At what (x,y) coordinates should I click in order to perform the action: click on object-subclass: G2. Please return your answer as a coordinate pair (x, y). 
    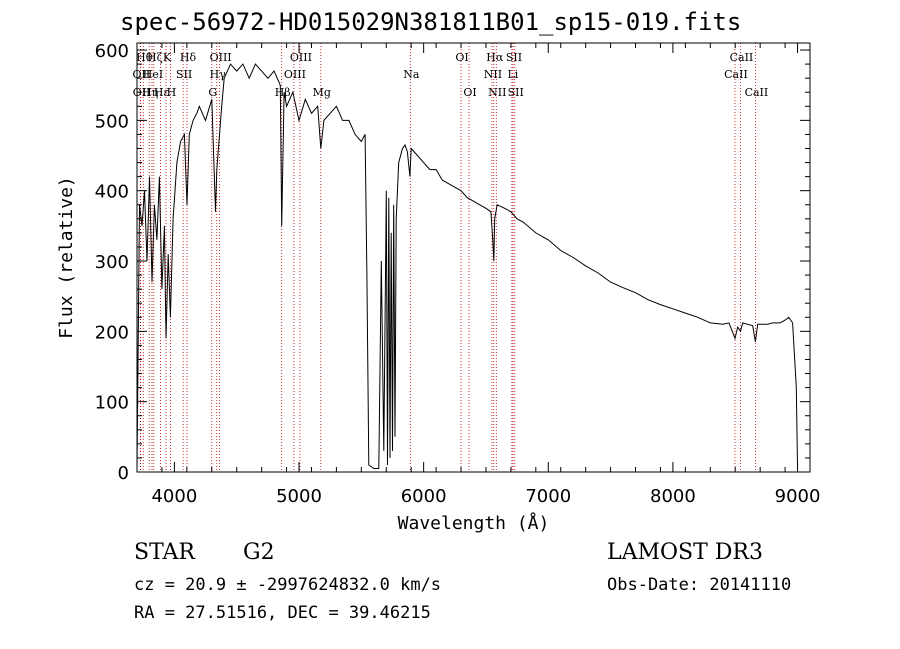
    Looking at the image, I should click on (259, 552).